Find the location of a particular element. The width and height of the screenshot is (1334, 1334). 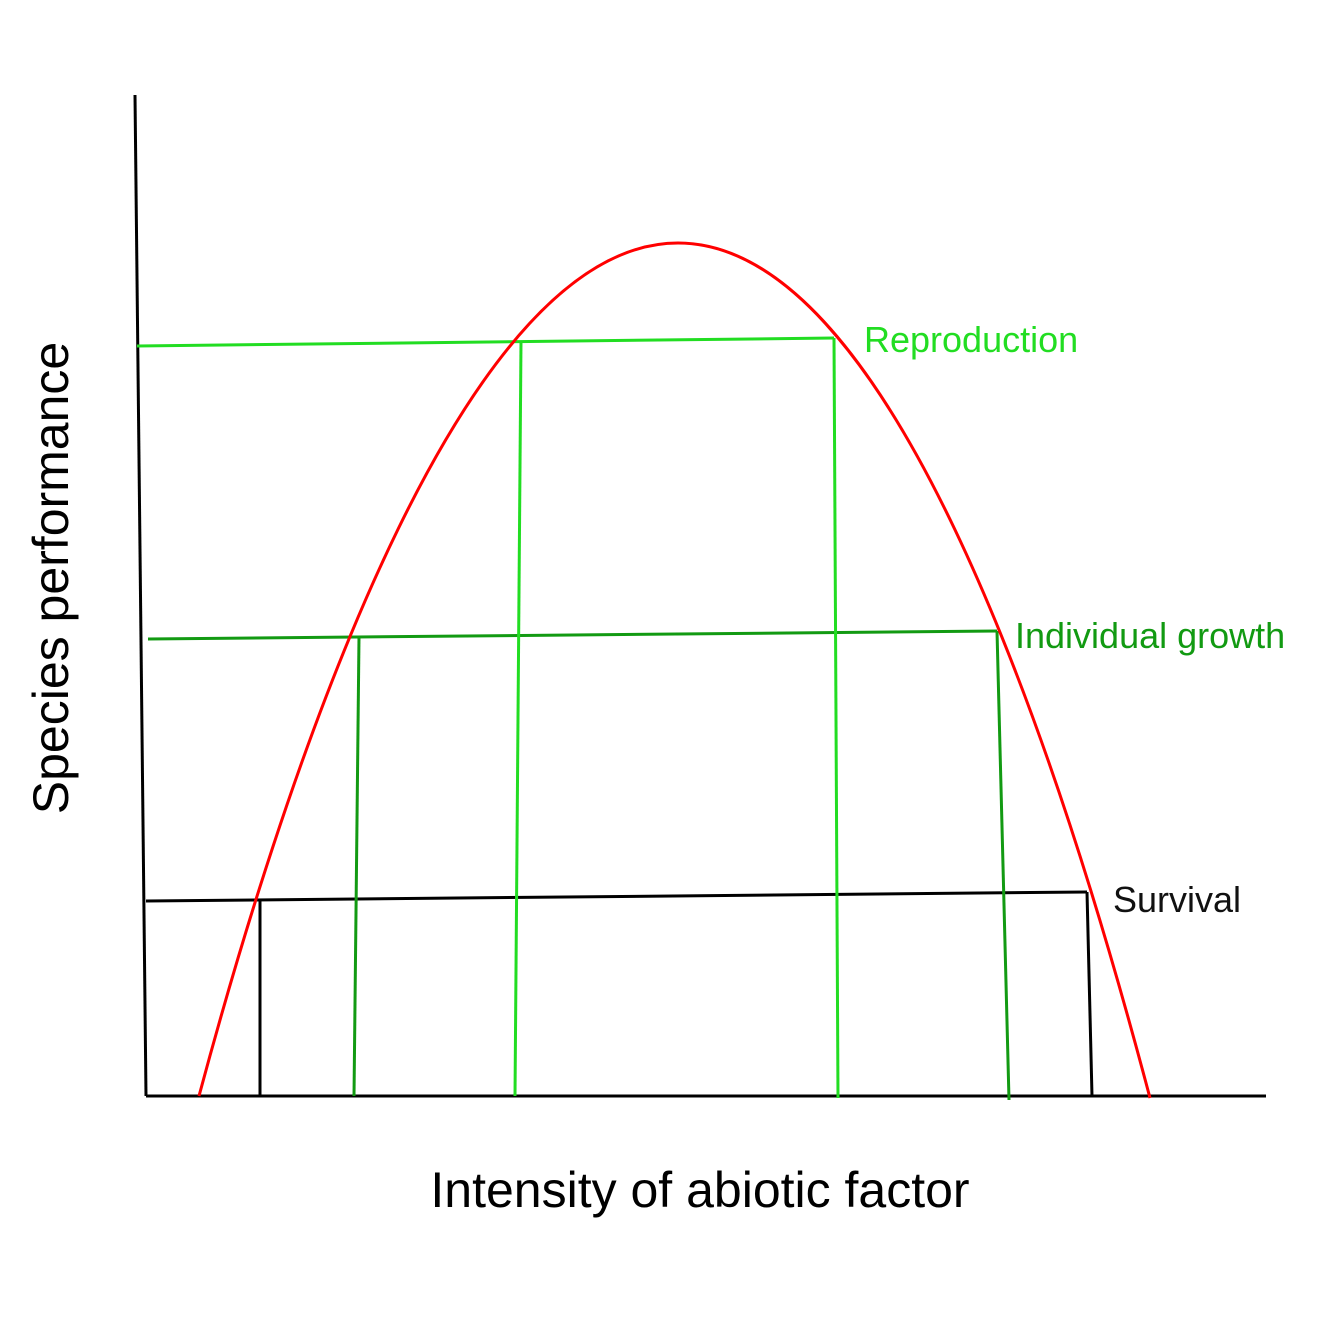

y-axis-label: Species performance is located at coordinates (51, 578).